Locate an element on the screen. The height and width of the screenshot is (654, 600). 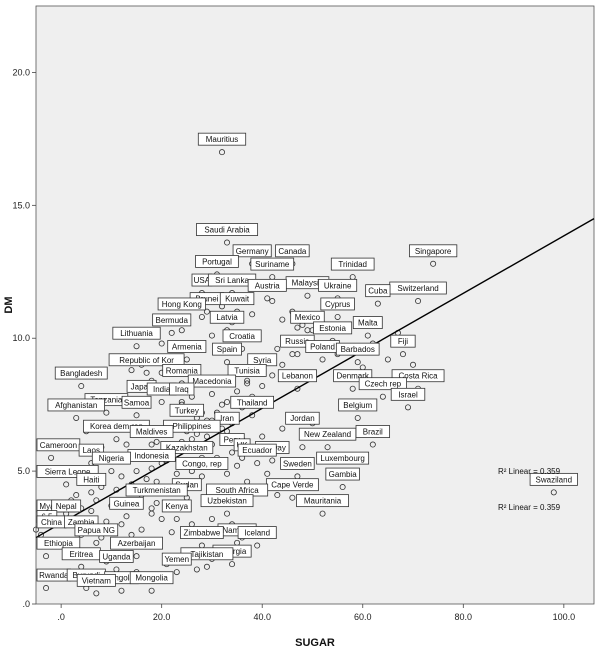
point-label-text: Latvia is located at coordinates (227, 317).